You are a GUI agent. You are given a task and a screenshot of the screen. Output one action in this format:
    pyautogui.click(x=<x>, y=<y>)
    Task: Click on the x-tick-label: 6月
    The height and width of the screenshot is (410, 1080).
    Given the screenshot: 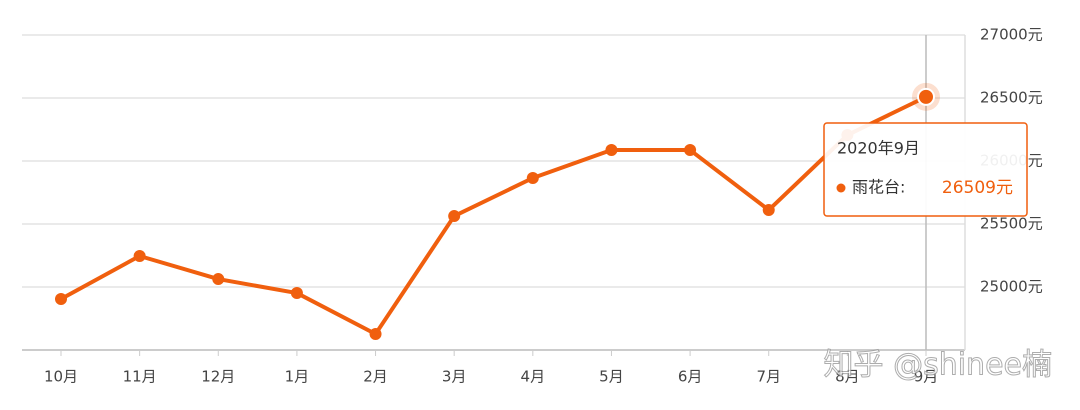 What is the action you would take?
    pyautogui.click(x=690, y=377)
    